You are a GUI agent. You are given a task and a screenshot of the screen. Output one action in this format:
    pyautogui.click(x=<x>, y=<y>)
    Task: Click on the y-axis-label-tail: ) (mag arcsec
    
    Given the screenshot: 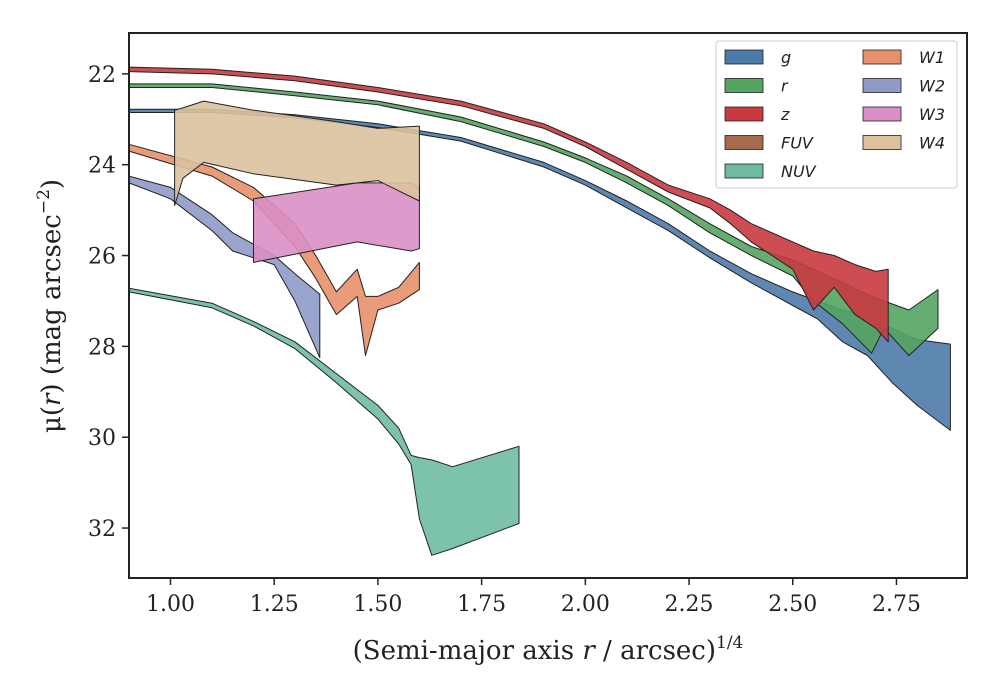 What is the action you would take?
    pyautogui.click(x=52, y=303)
    